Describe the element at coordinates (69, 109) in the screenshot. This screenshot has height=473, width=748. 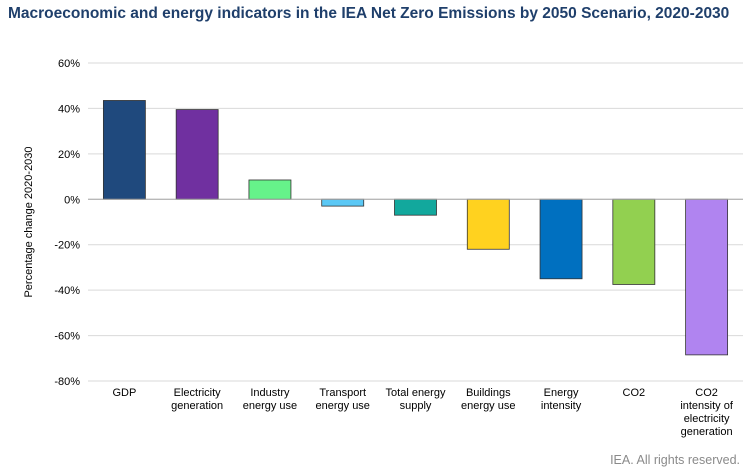
I see `y-tick-label: 40%` at that location.